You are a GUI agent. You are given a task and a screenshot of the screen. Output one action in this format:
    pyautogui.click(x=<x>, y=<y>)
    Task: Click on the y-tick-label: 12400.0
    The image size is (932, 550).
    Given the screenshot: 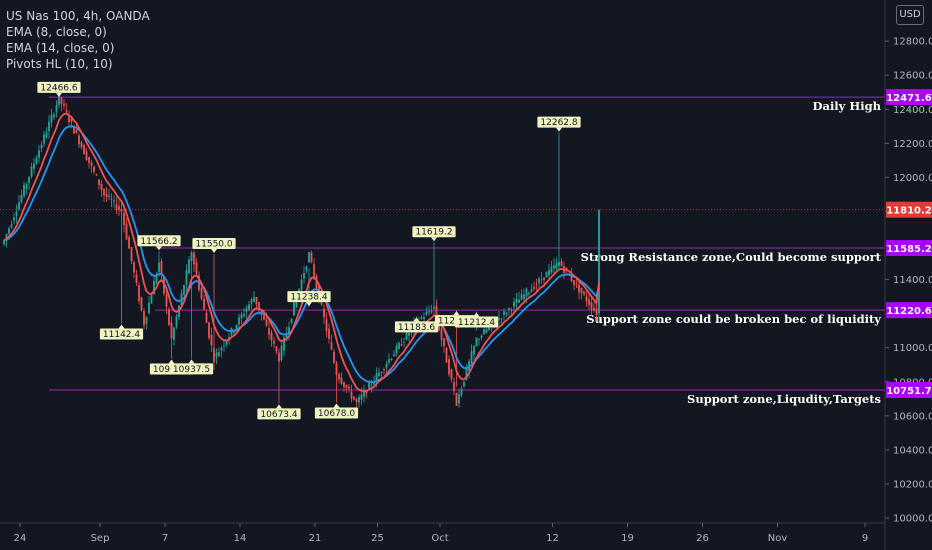 What is the action you would take?
    pyautogui.click(x=912, y=110)
    